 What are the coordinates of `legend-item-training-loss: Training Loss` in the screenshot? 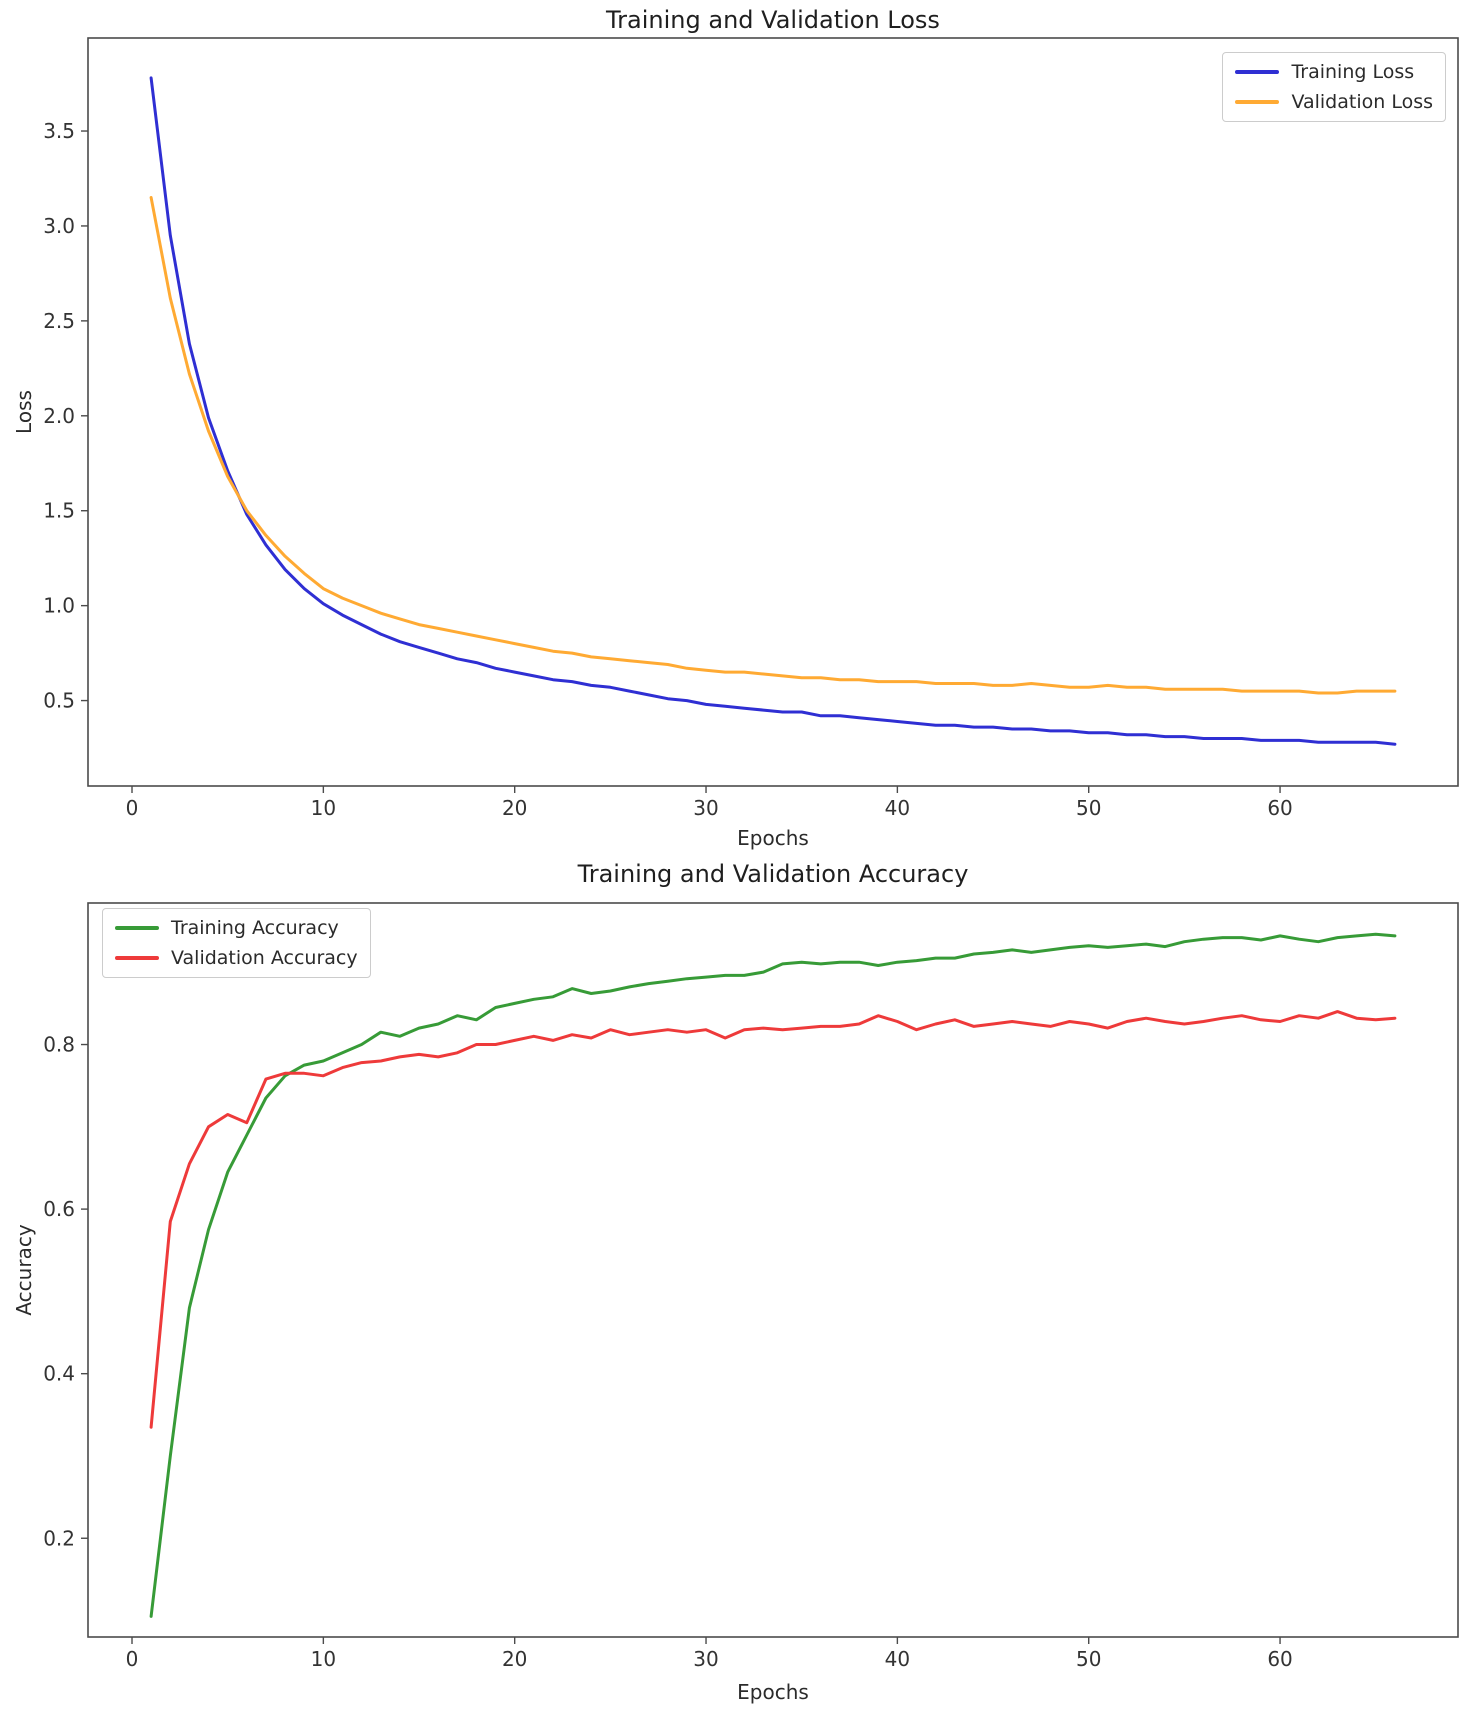 It's located at (1334, 72).